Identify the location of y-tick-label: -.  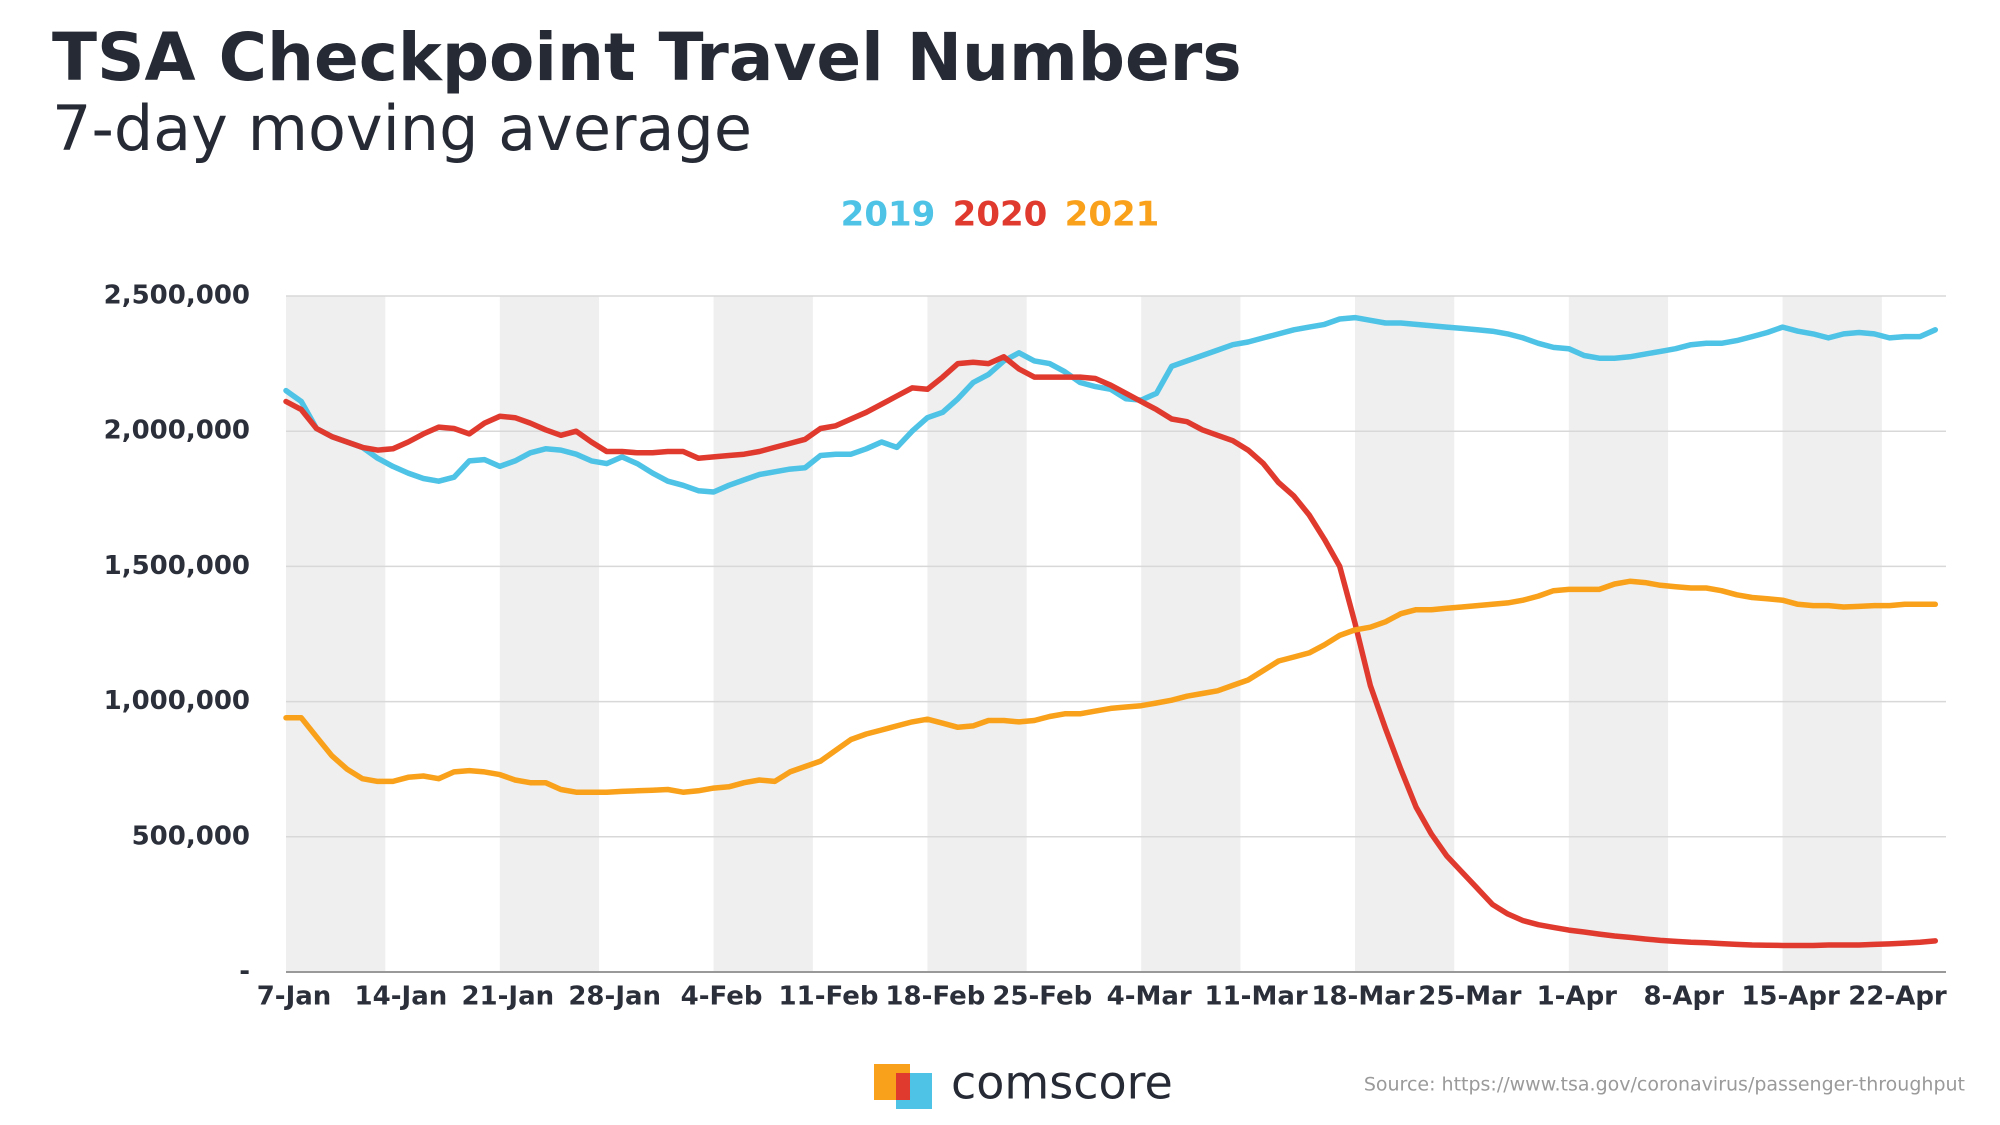
(244, 972).